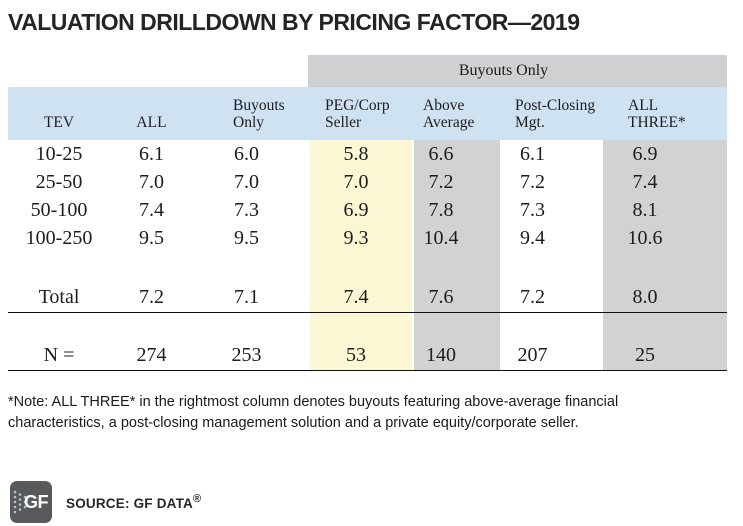 Image resolution: width=743 pixels, height=526 pixels. I want to click on source-label: SOURCE: GF DATA®, so click(134, 502).